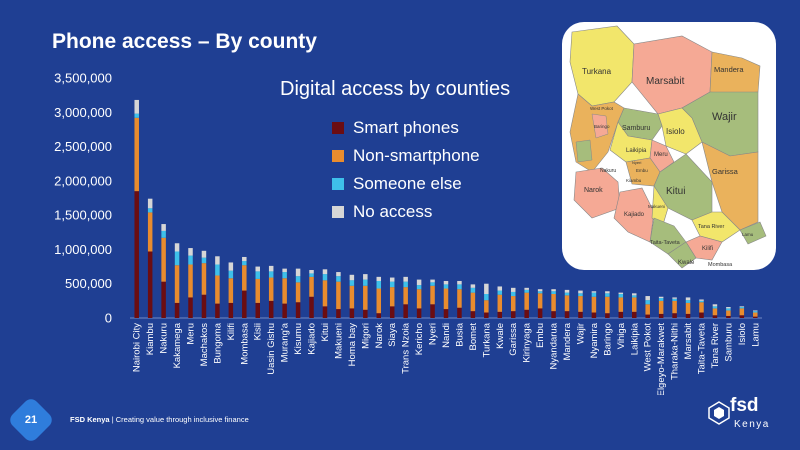  I want to click on map-label-kitui: Kitui, so click(675, 191).